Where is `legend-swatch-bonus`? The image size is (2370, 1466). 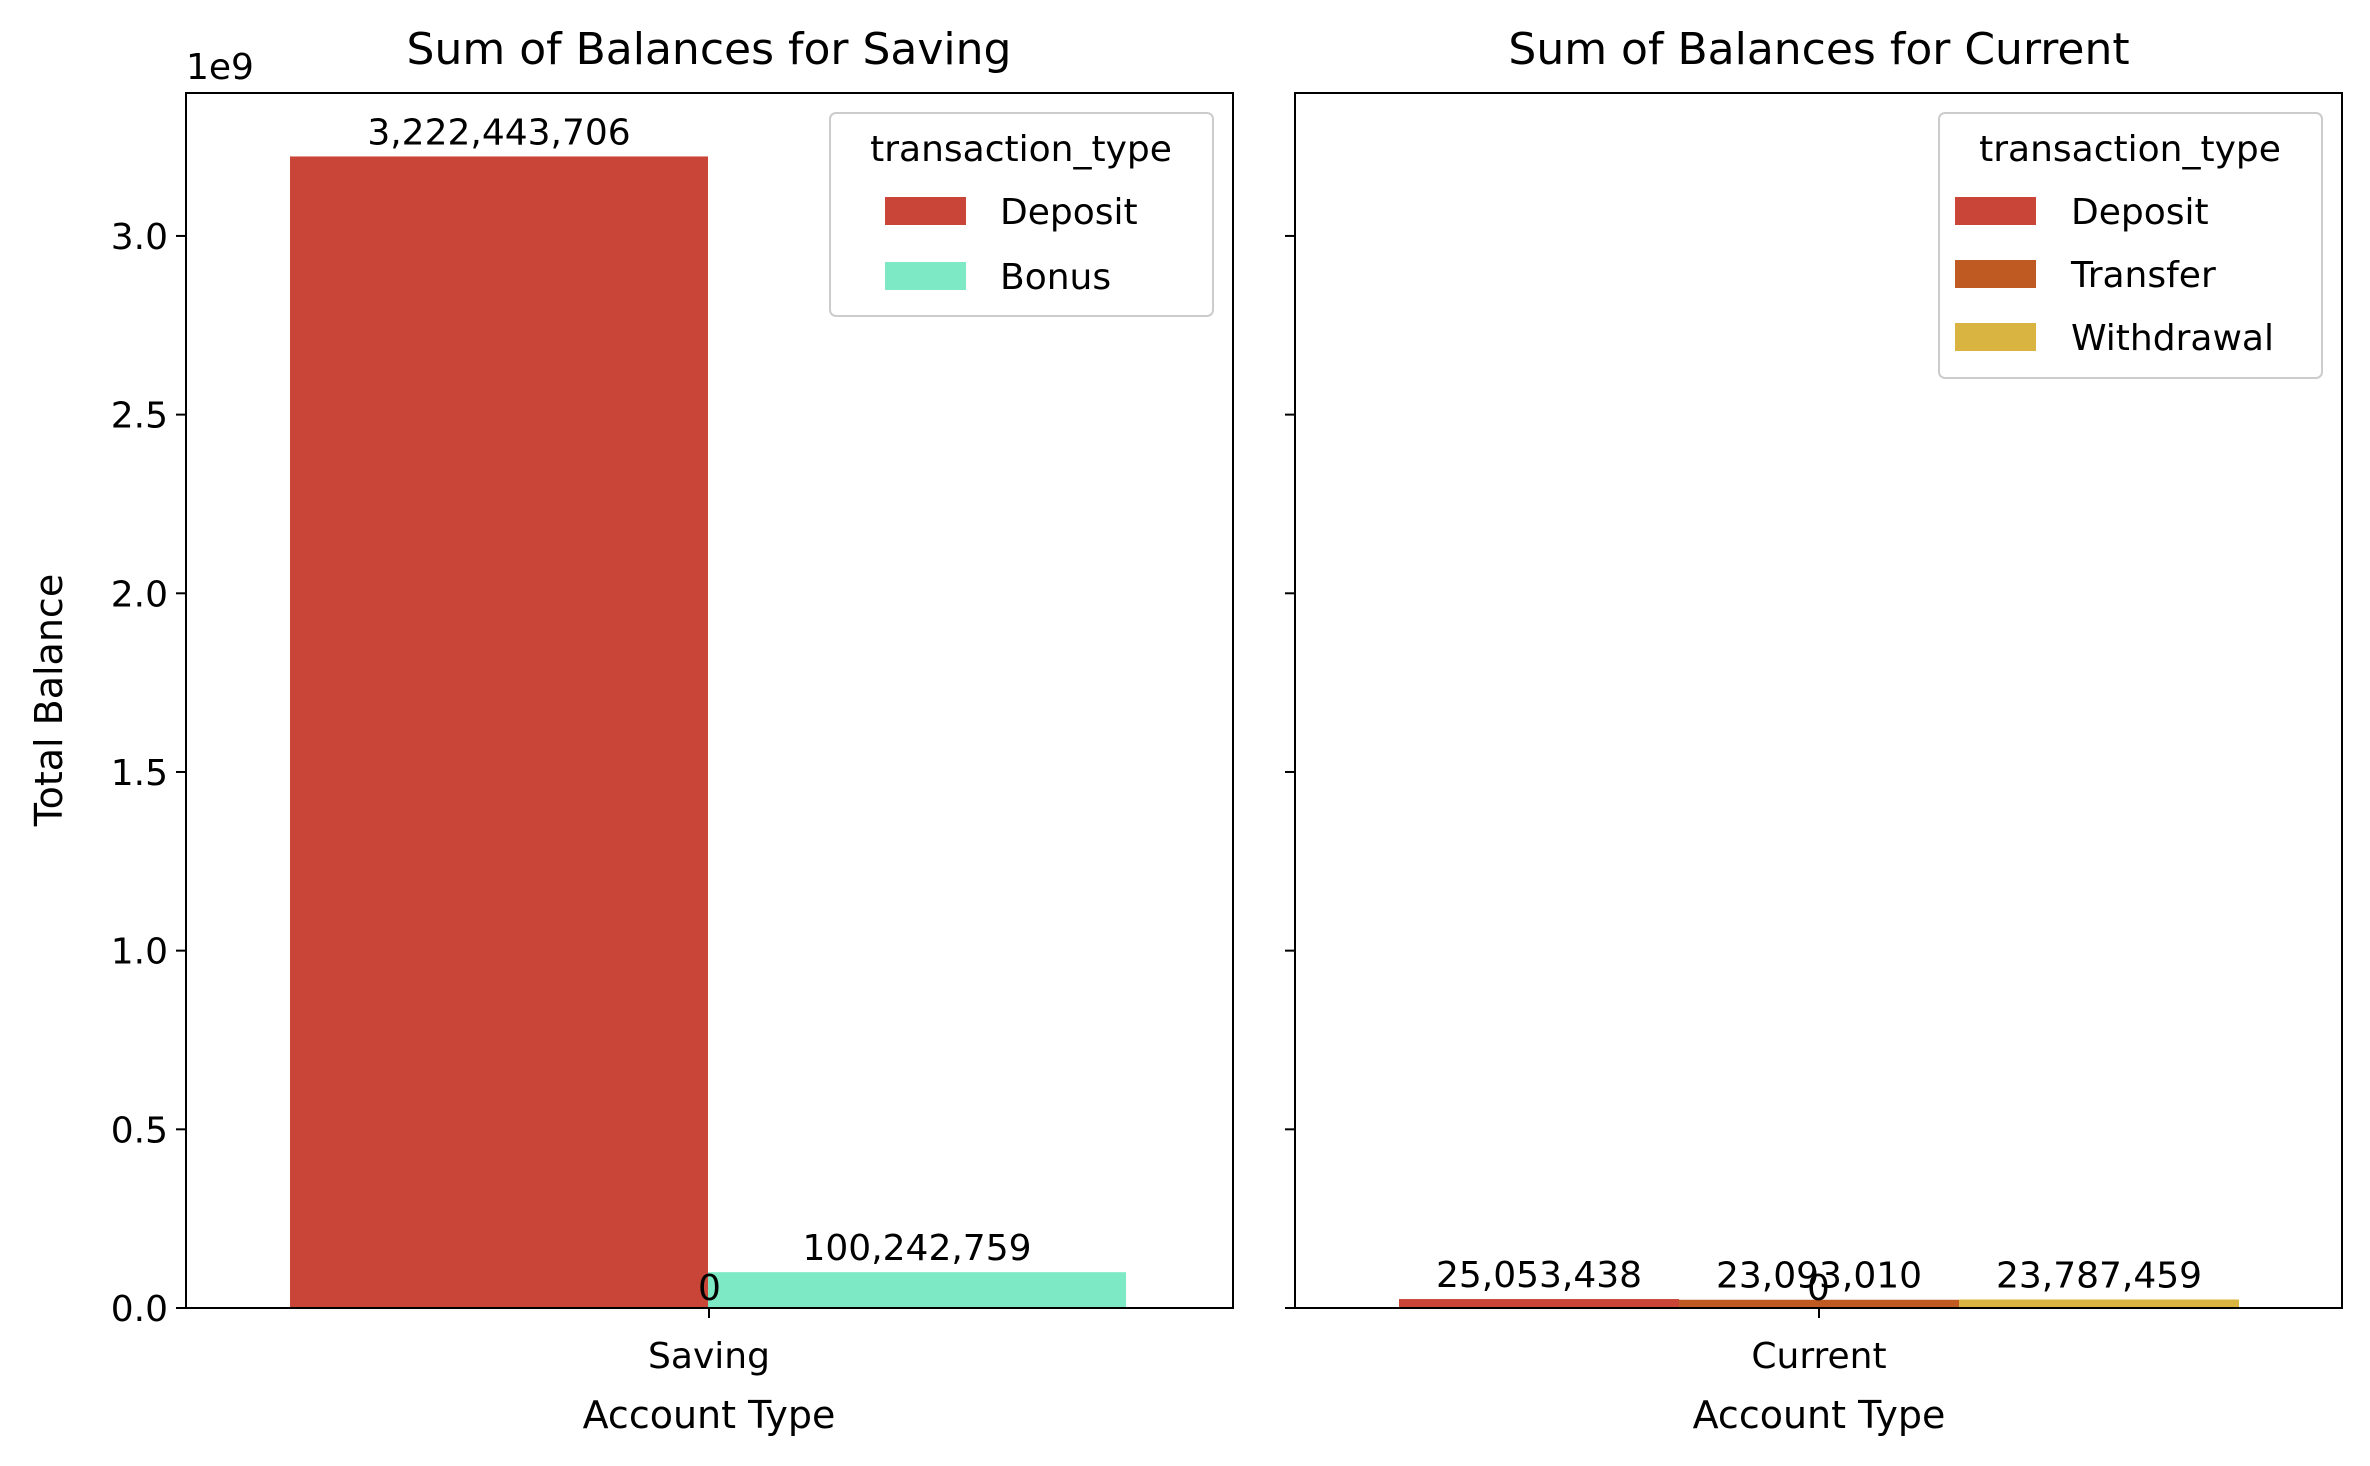
legend-swatch-bonus is located at coordinates (925, 276).